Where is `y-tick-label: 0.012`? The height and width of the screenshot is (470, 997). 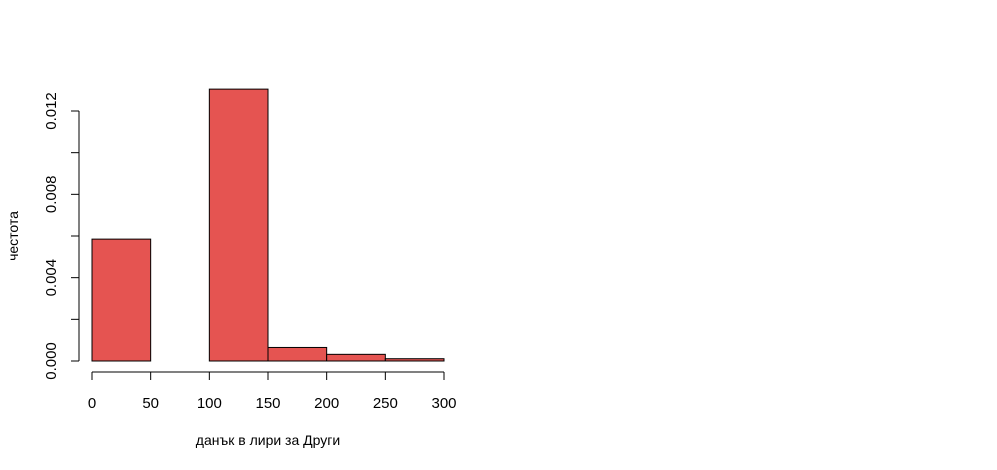
y-tick-label: 0.012 is located at coordinates (51, 111).